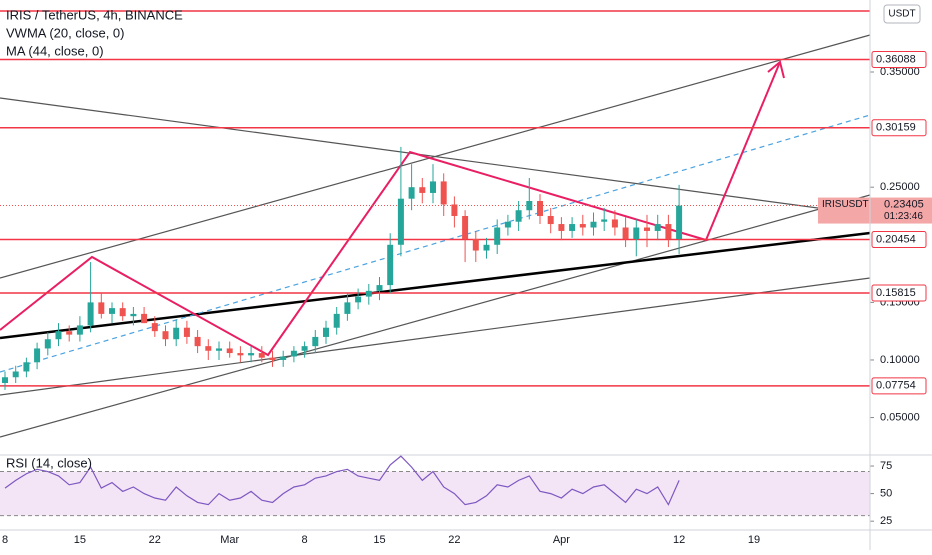 This screenshot has width=932, height=555. Describe the element at coordinates (845, 204) in the screenshot. I see `symbol-label: IRISUSDT` at that location.